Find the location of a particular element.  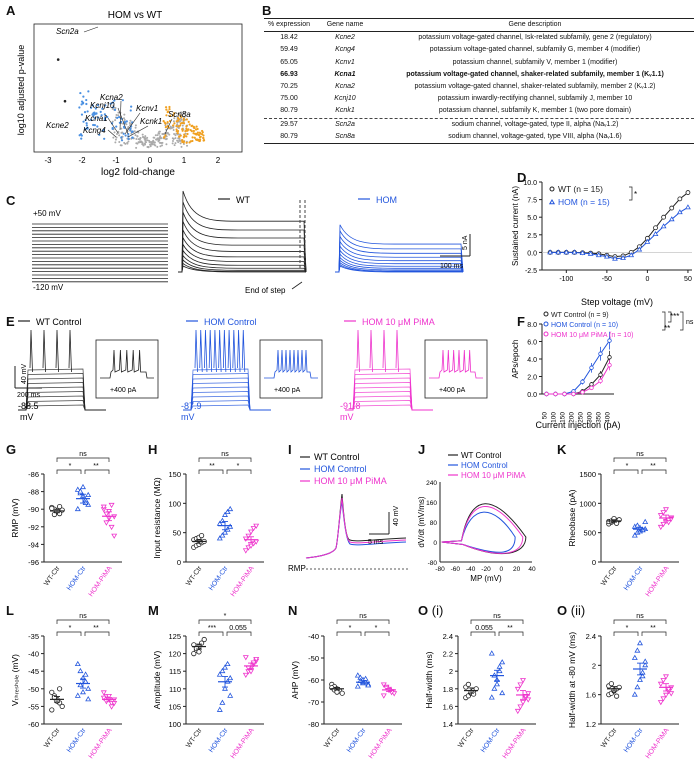

significance-label: ** is located at coordinates (212, 466).